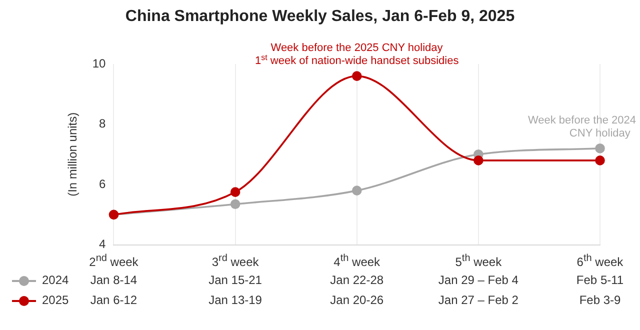  I want to click on text: Feb 3-9, so click(600, 299).